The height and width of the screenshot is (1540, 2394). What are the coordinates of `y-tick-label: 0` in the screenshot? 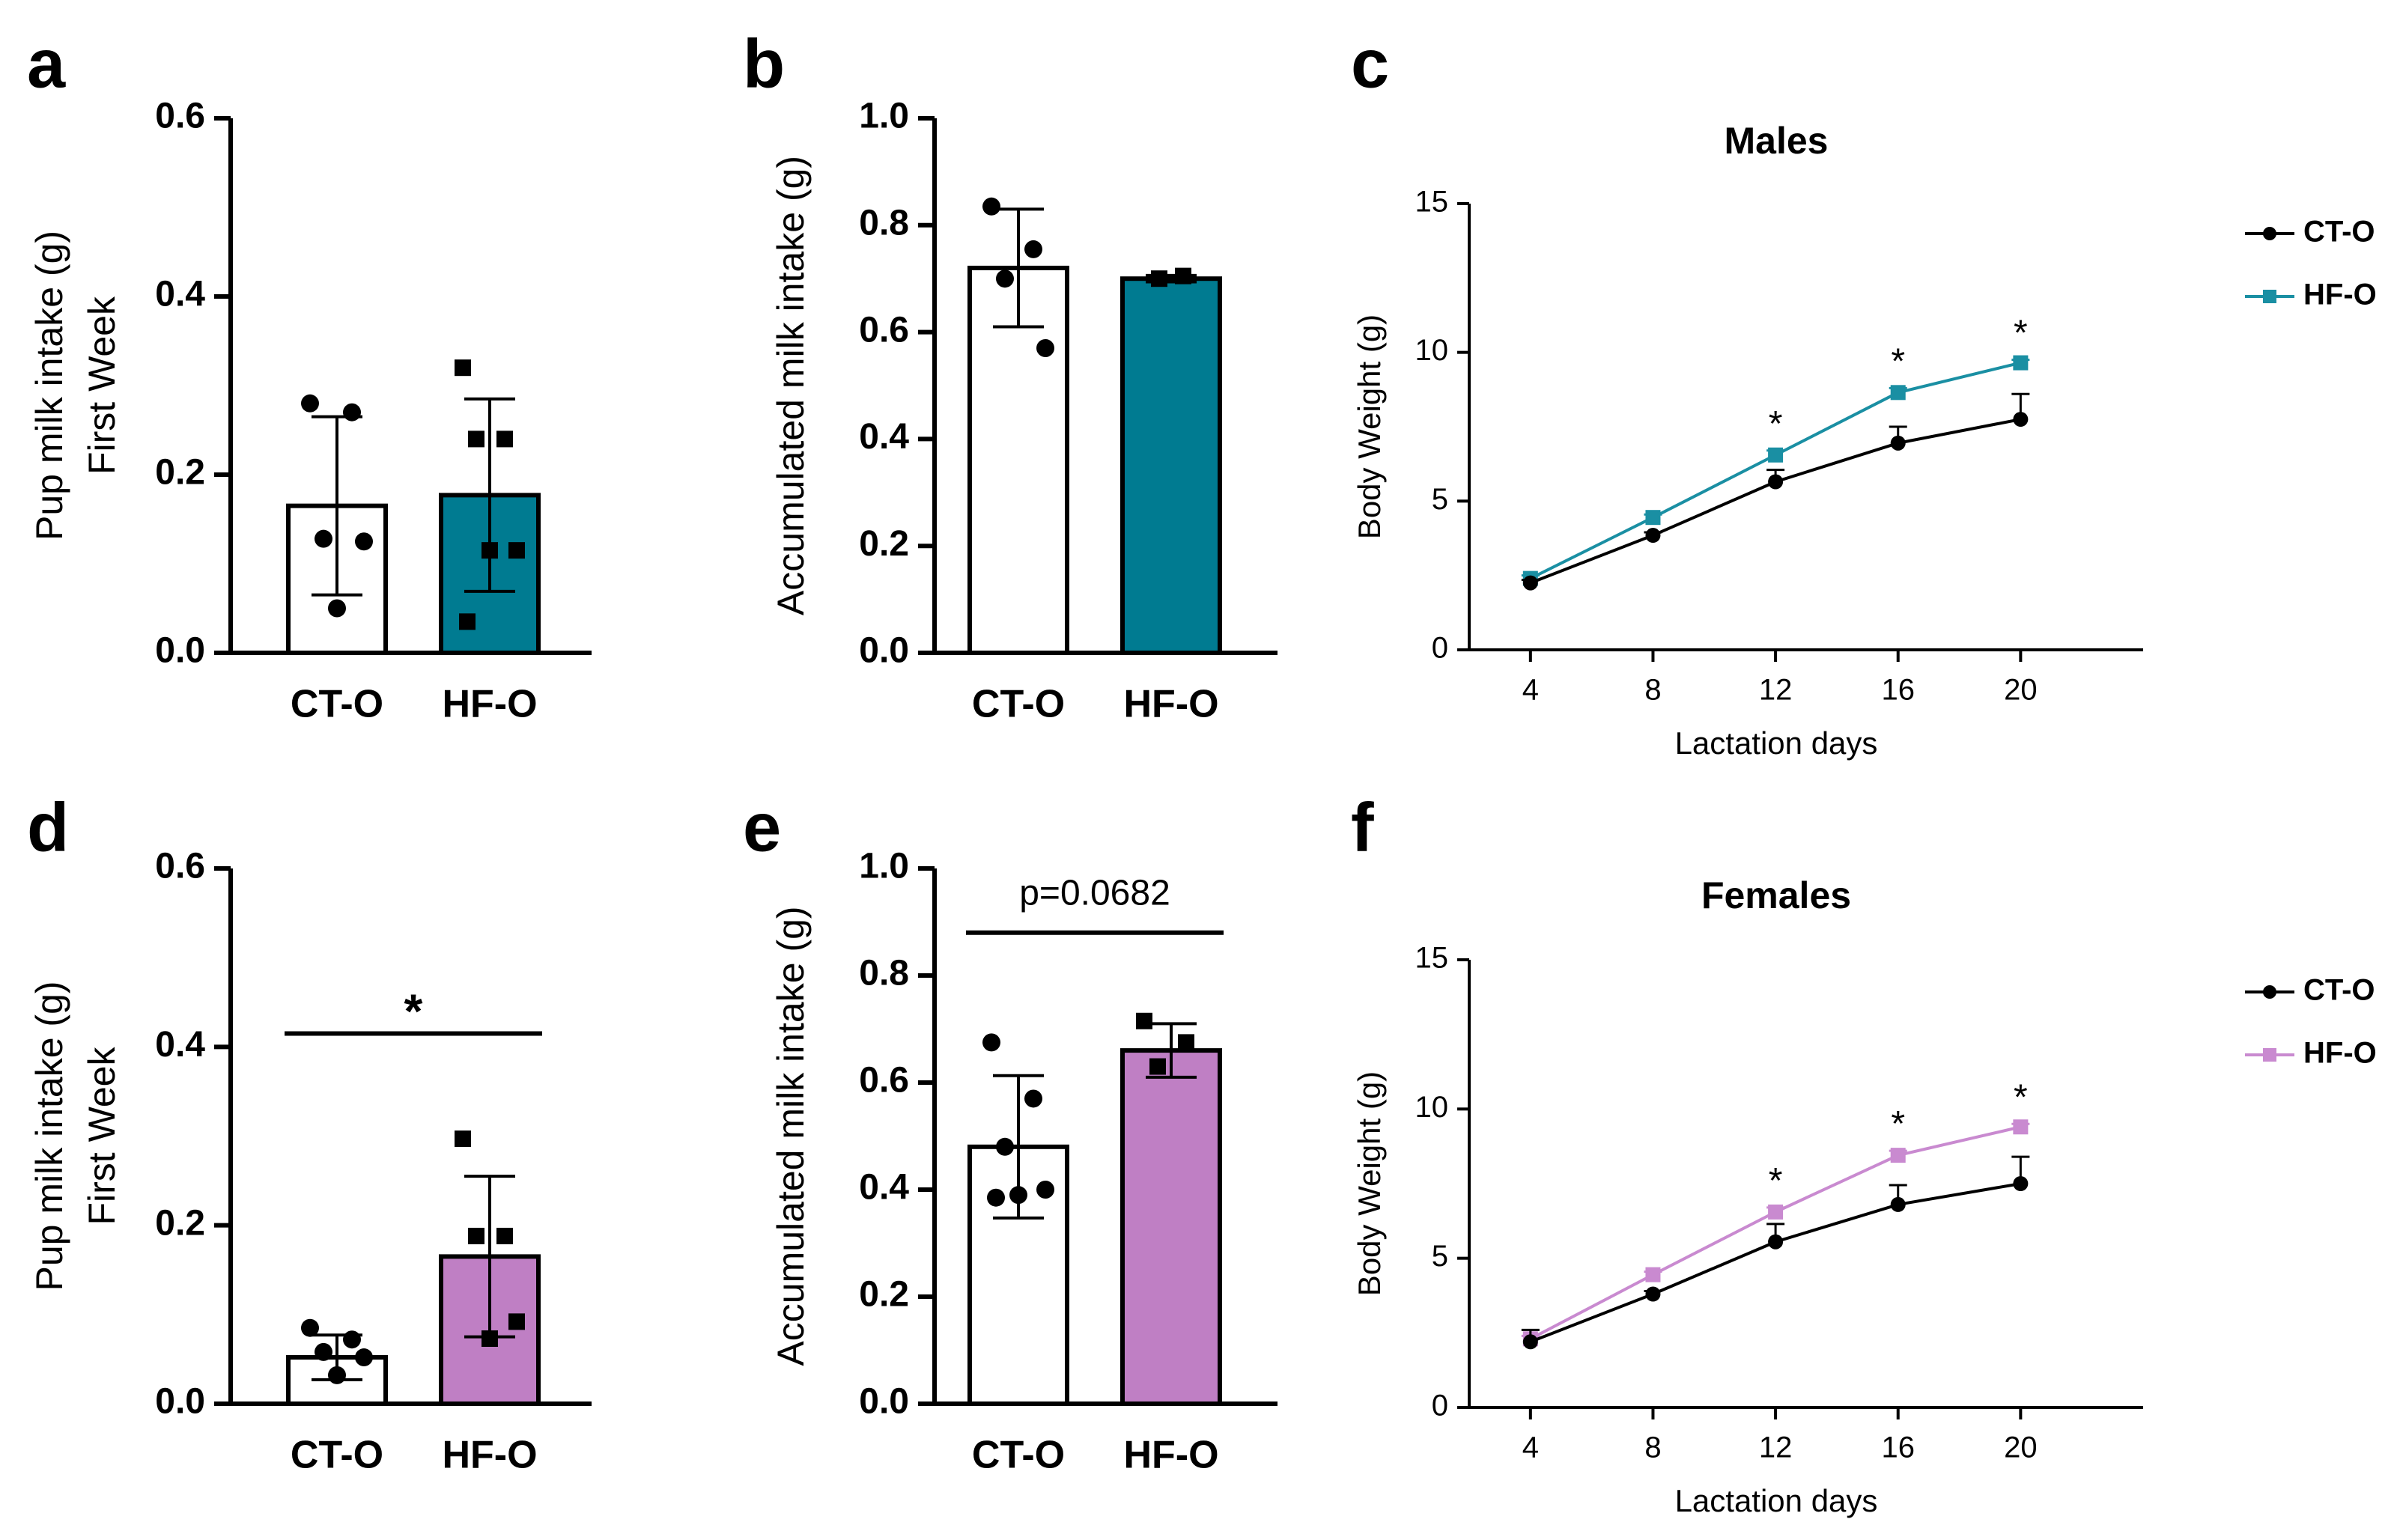 It's located at (1440, 648).